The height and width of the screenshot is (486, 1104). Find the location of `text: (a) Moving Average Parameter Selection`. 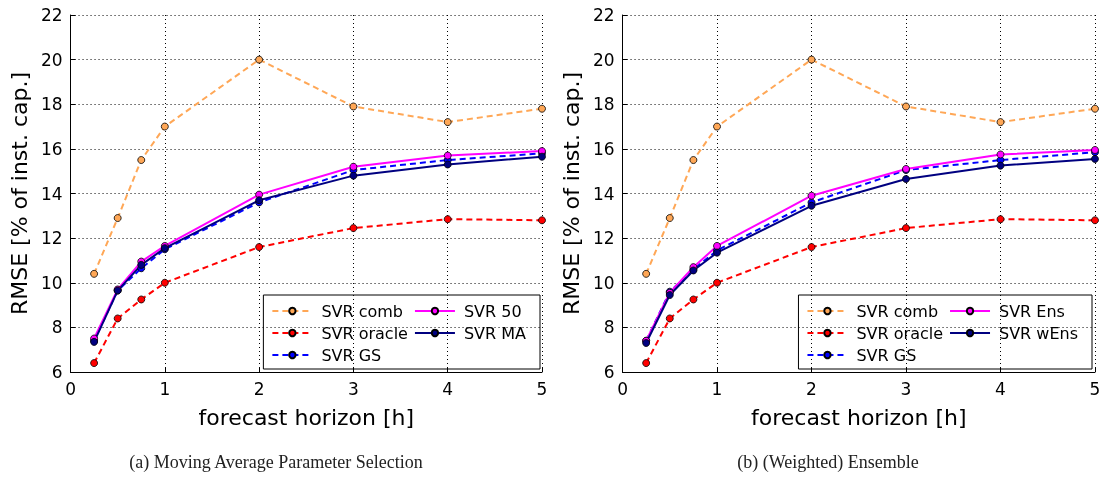

text: (a) Moving Average Parameter Selection is located at coordinates (276, 462).